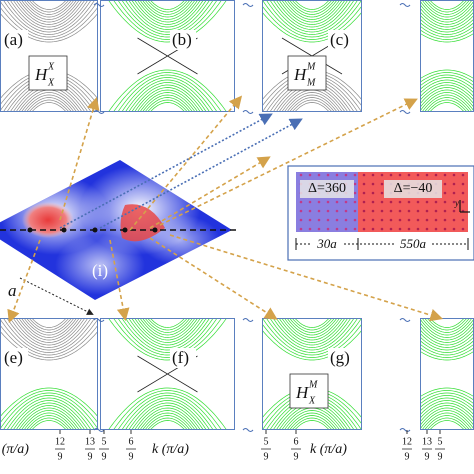 The image size is (474, 474). I want to click on panel-label: (f), so click(180, 357).